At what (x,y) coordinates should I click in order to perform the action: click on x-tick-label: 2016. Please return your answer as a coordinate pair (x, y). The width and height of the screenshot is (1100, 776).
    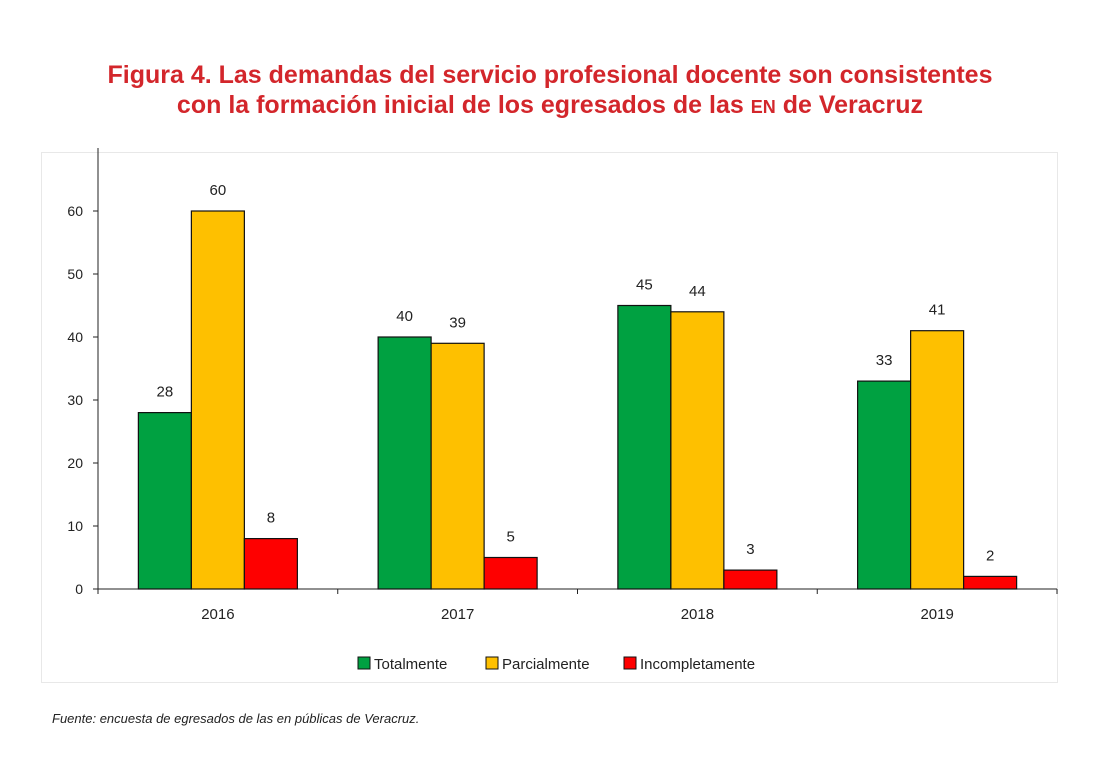
    Looking at the image, I should click on (217, 614).